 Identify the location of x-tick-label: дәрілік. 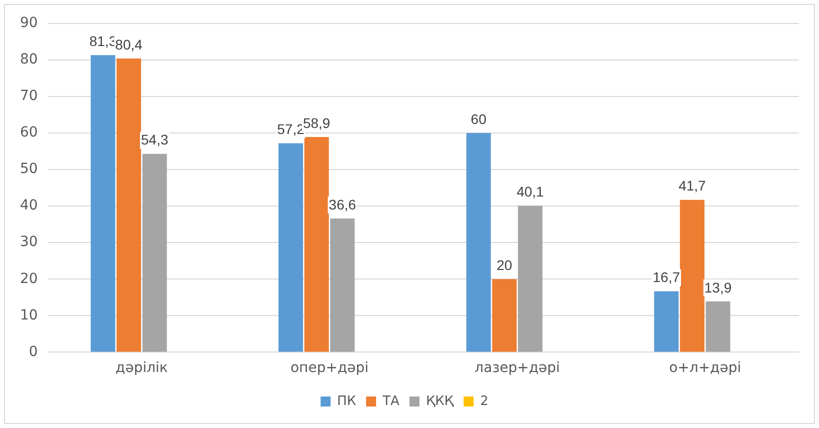
(142, 368).